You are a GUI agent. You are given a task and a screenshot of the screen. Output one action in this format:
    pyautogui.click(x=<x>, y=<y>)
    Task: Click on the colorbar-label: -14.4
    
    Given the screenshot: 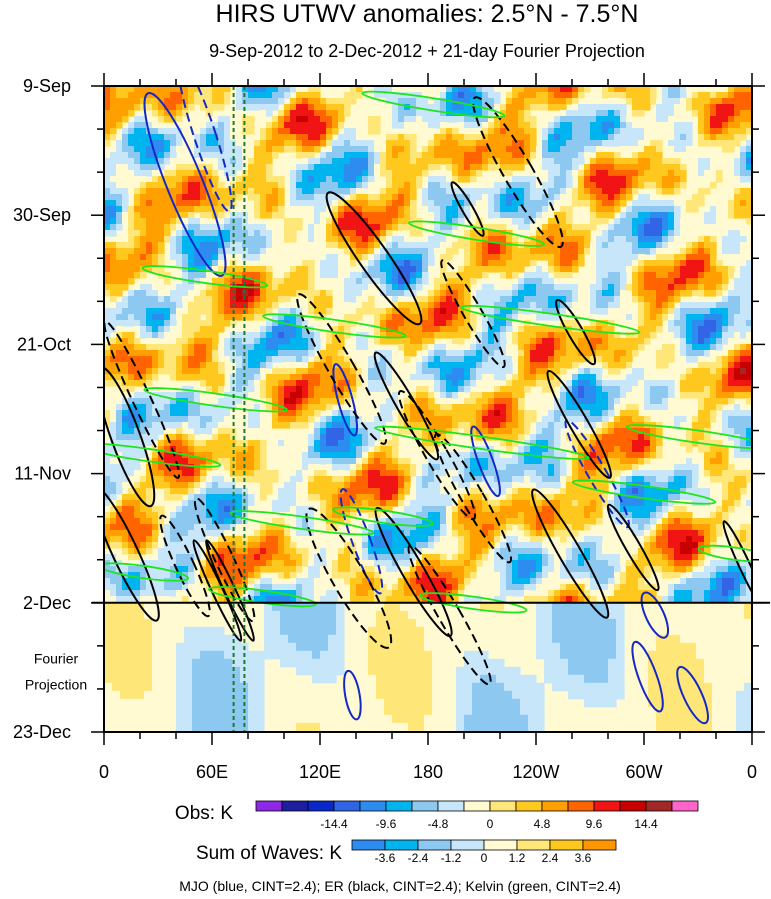 What is the action you would take?
    pyautogui.click(x=334, y=824)
    